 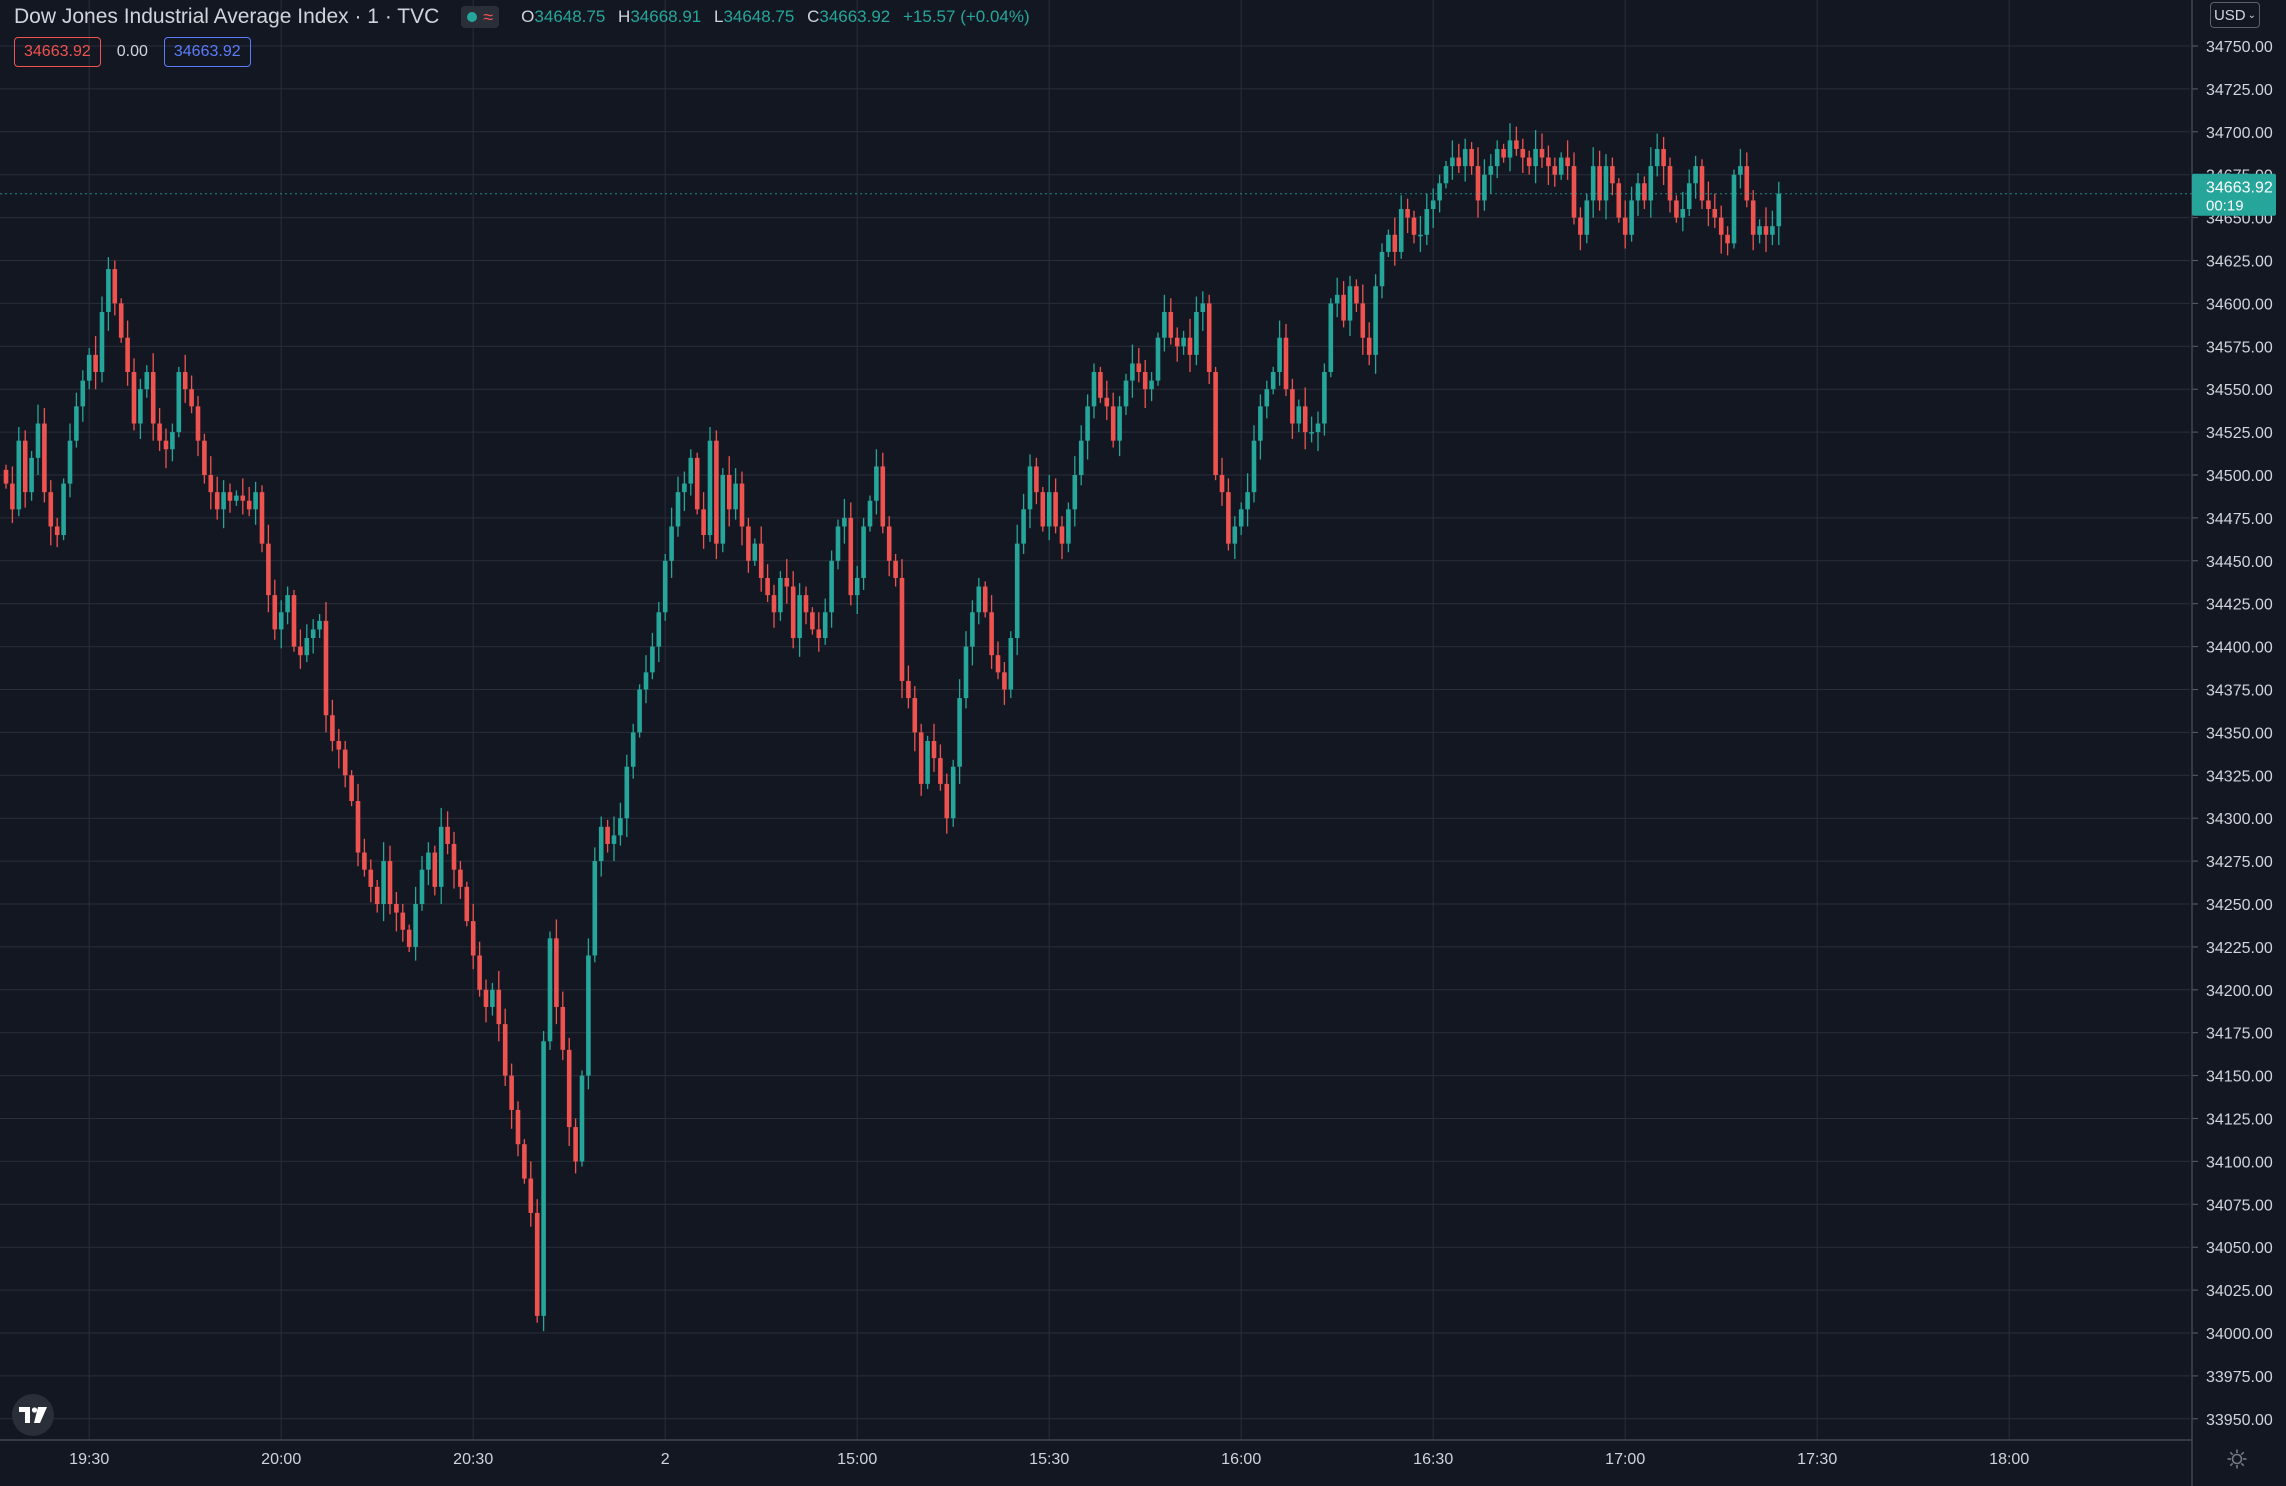 I want to click on x-tick-label: 16:00, so click(x=1241, y=1459).